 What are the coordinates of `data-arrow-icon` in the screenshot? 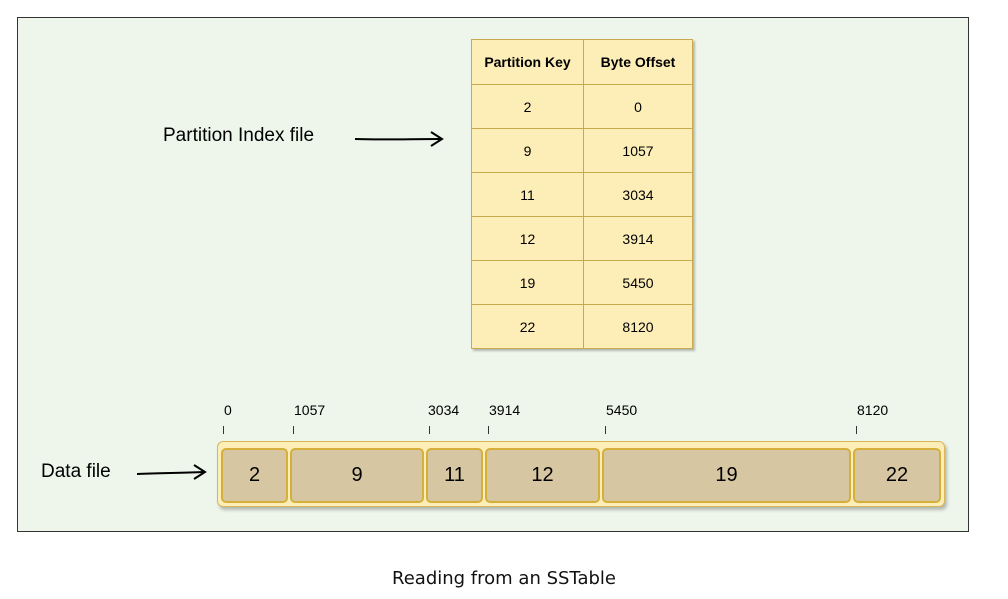 It's located at (171, 472).